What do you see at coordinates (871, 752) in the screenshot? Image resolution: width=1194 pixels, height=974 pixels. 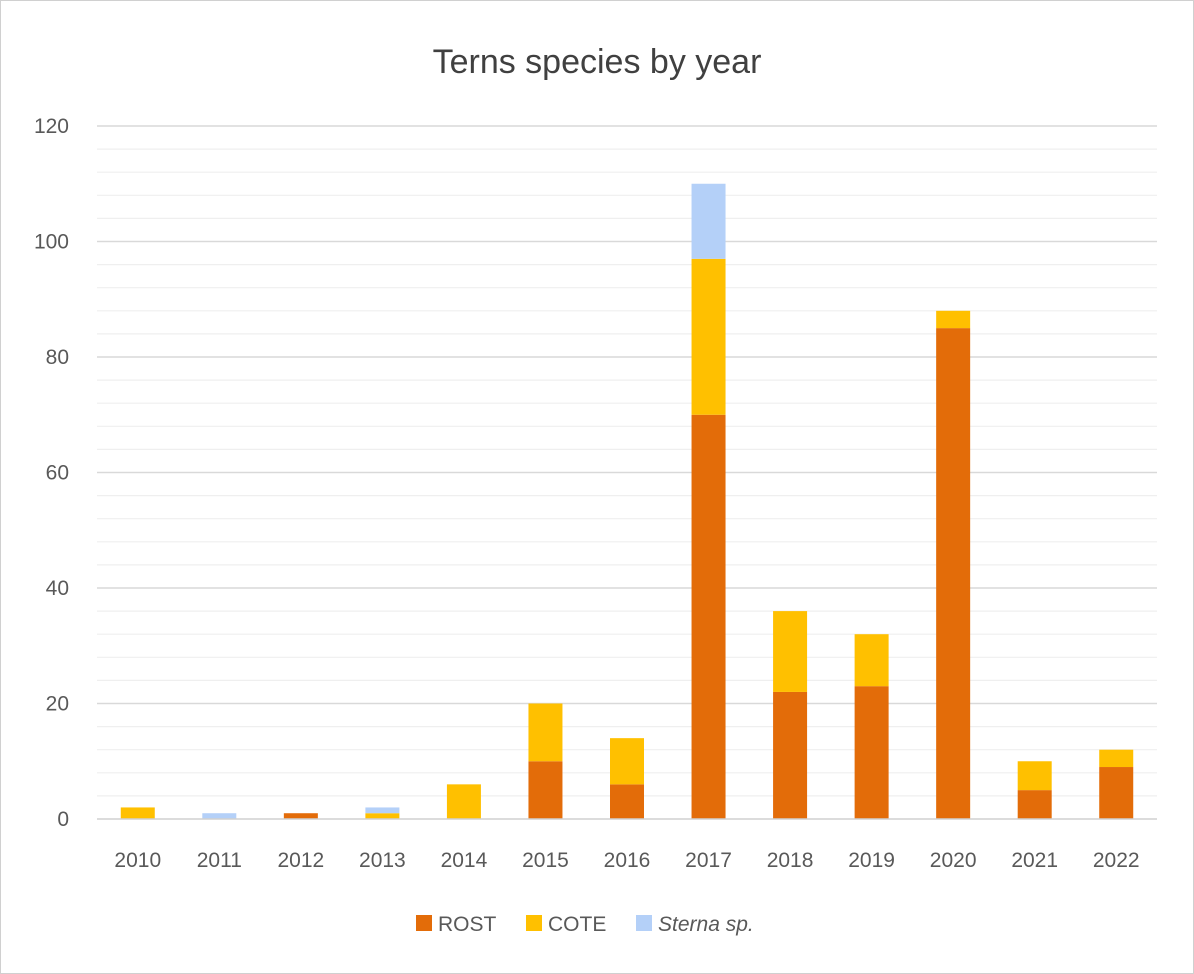 I see `bar-rost-2019` at bounding box center [871, 752].